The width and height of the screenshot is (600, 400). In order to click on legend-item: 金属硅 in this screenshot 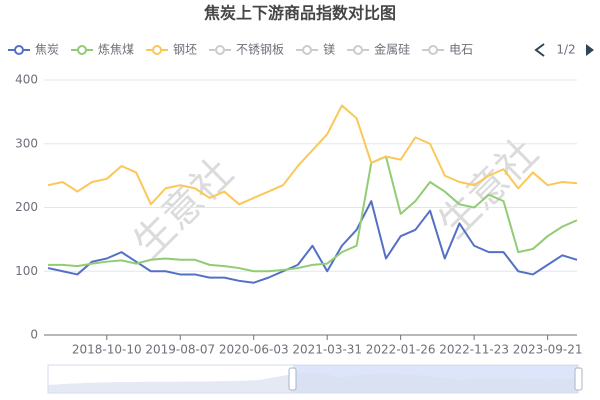, I will do `click(378, 49)`.